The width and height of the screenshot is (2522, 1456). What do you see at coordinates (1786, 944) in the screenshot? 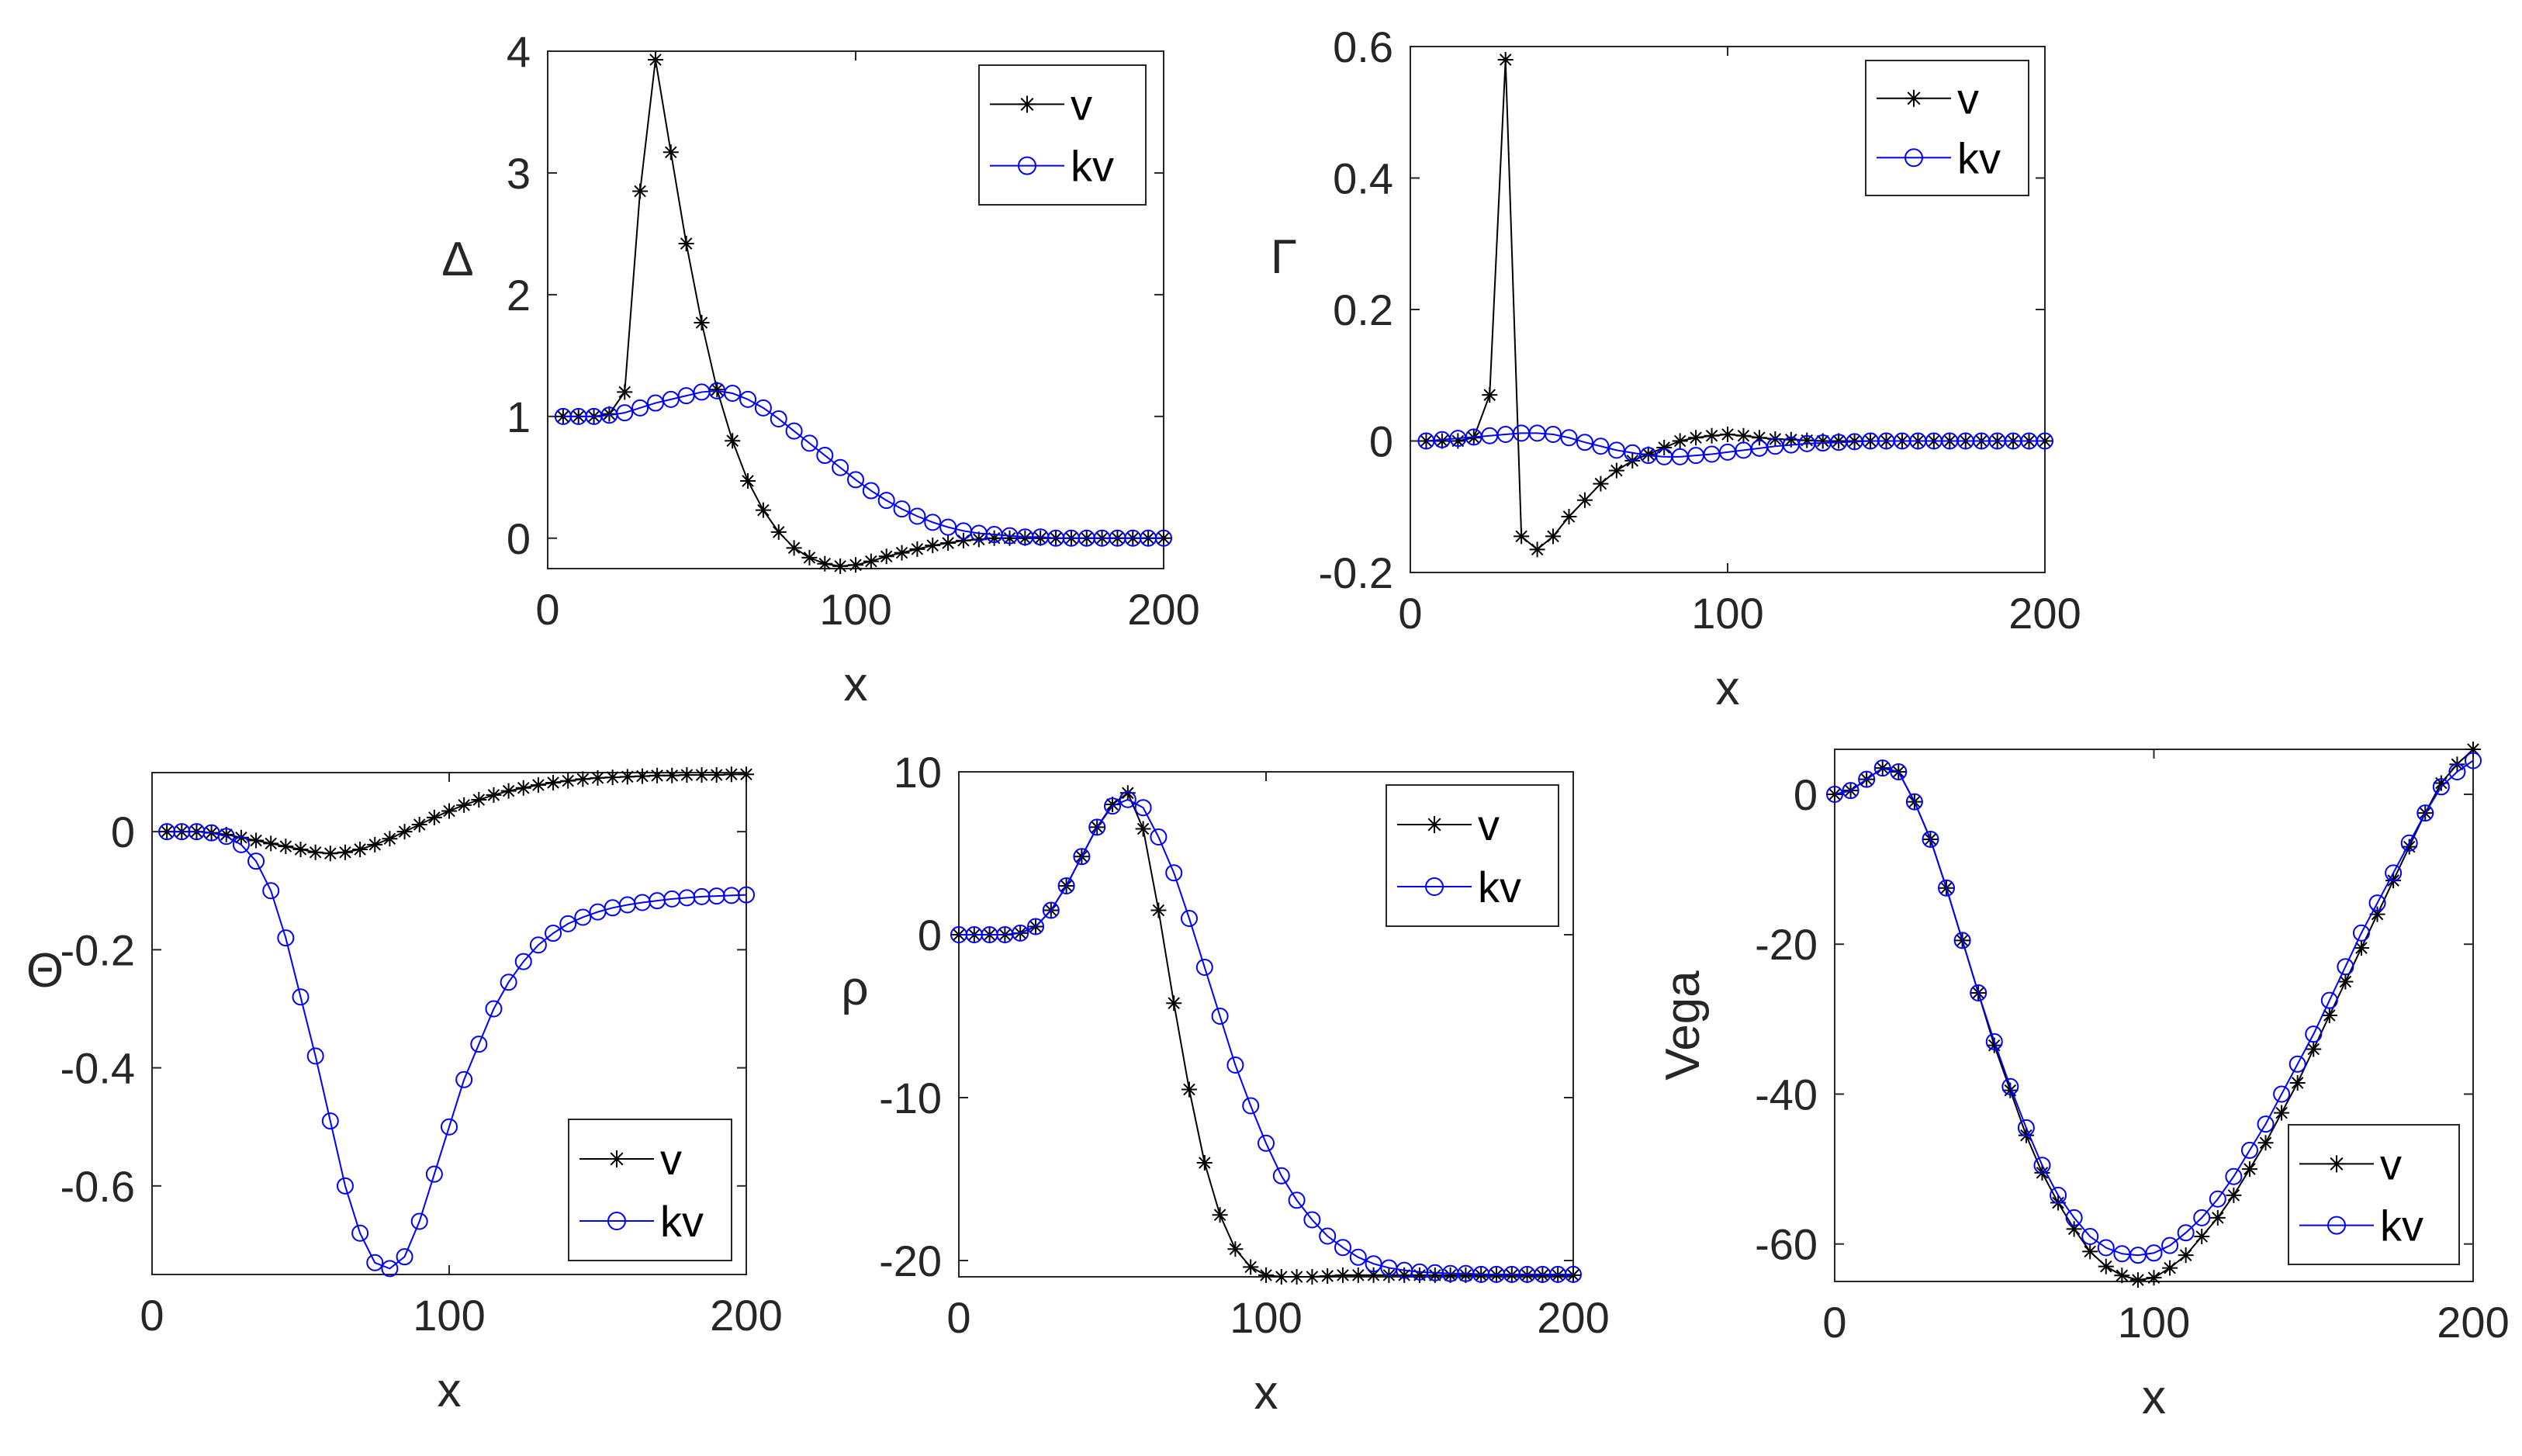
I see `y-tick-label: -20` at bounding box center [1786, 944].